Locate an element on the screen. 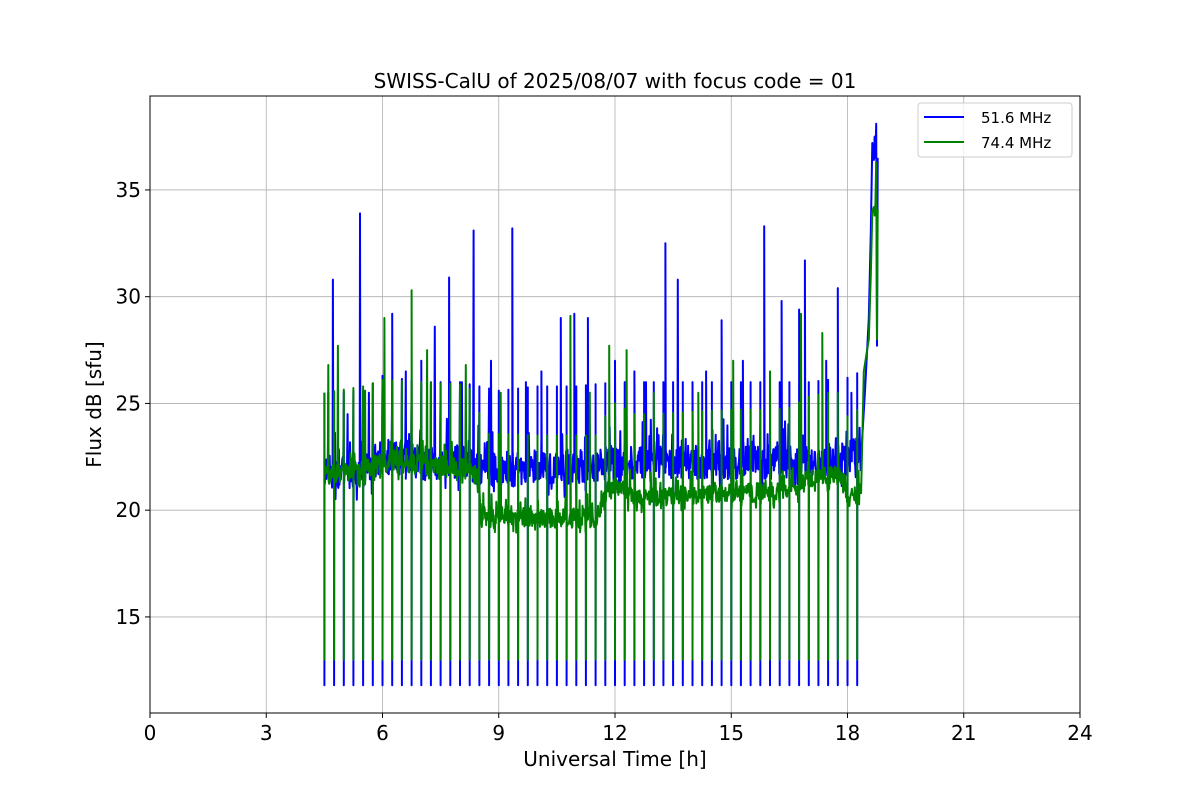  x-tick-label: 3 is located at coordinates (266, 733).